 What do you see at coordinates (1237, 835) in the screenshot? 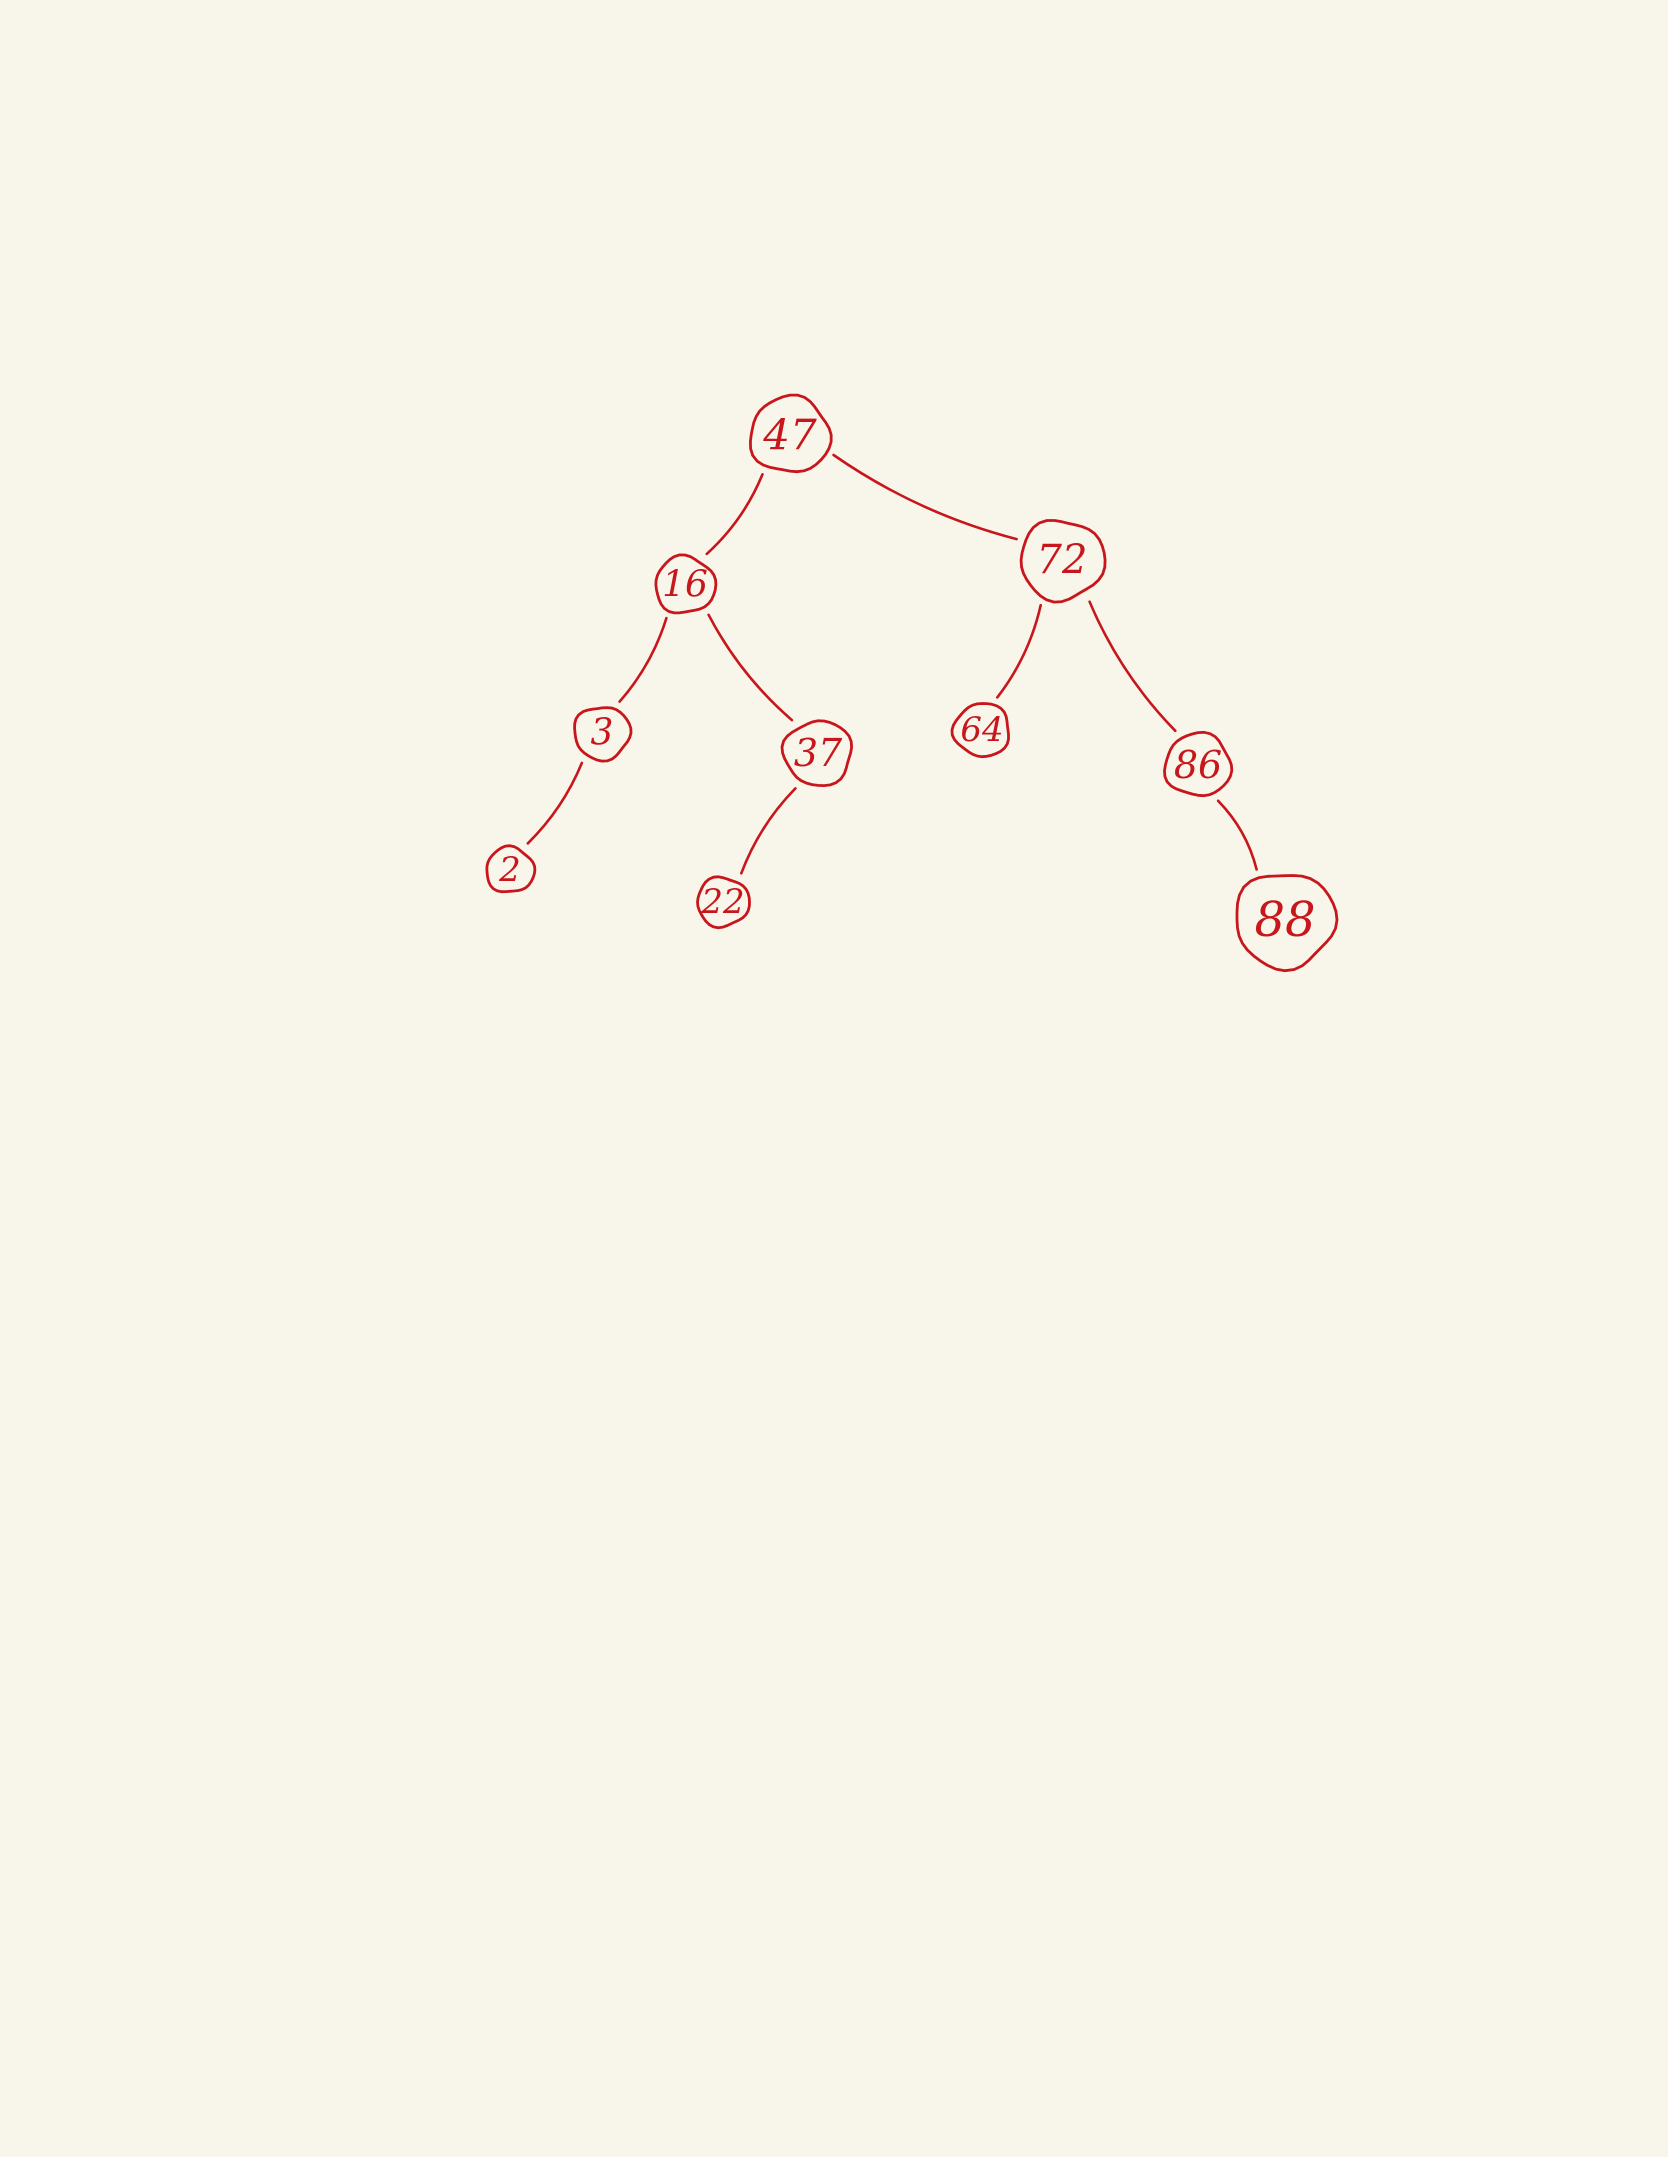
I see `edge-n86-n88` at bounding box center [1237, 835].